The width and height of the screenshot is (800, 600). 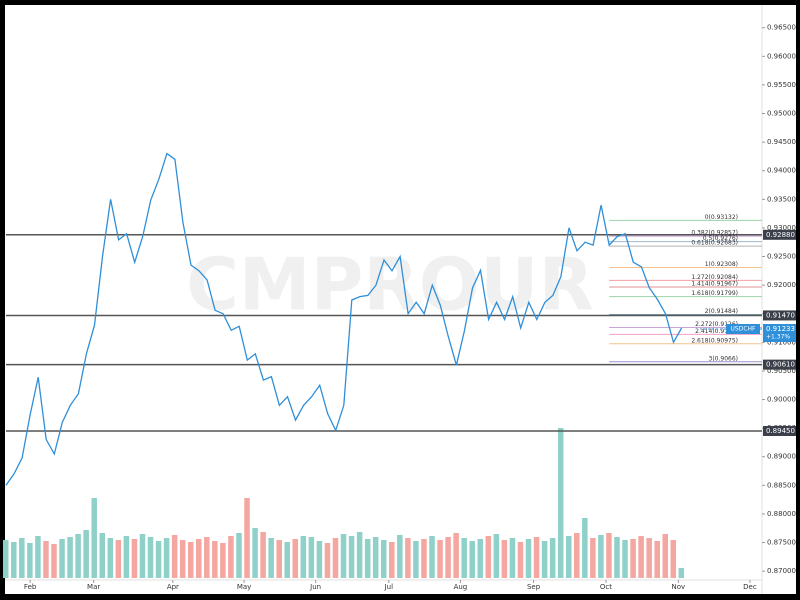 I want to click on fib-label: 2.618(0.90975), so click(x=714, y=340).